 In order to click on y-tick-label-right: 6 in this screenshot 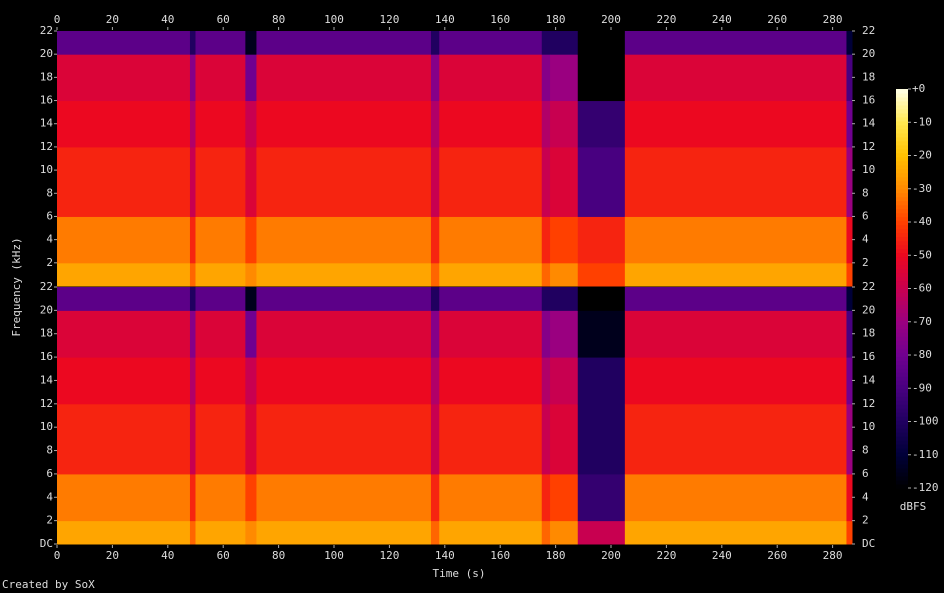, I will do `click(865, 215)`.